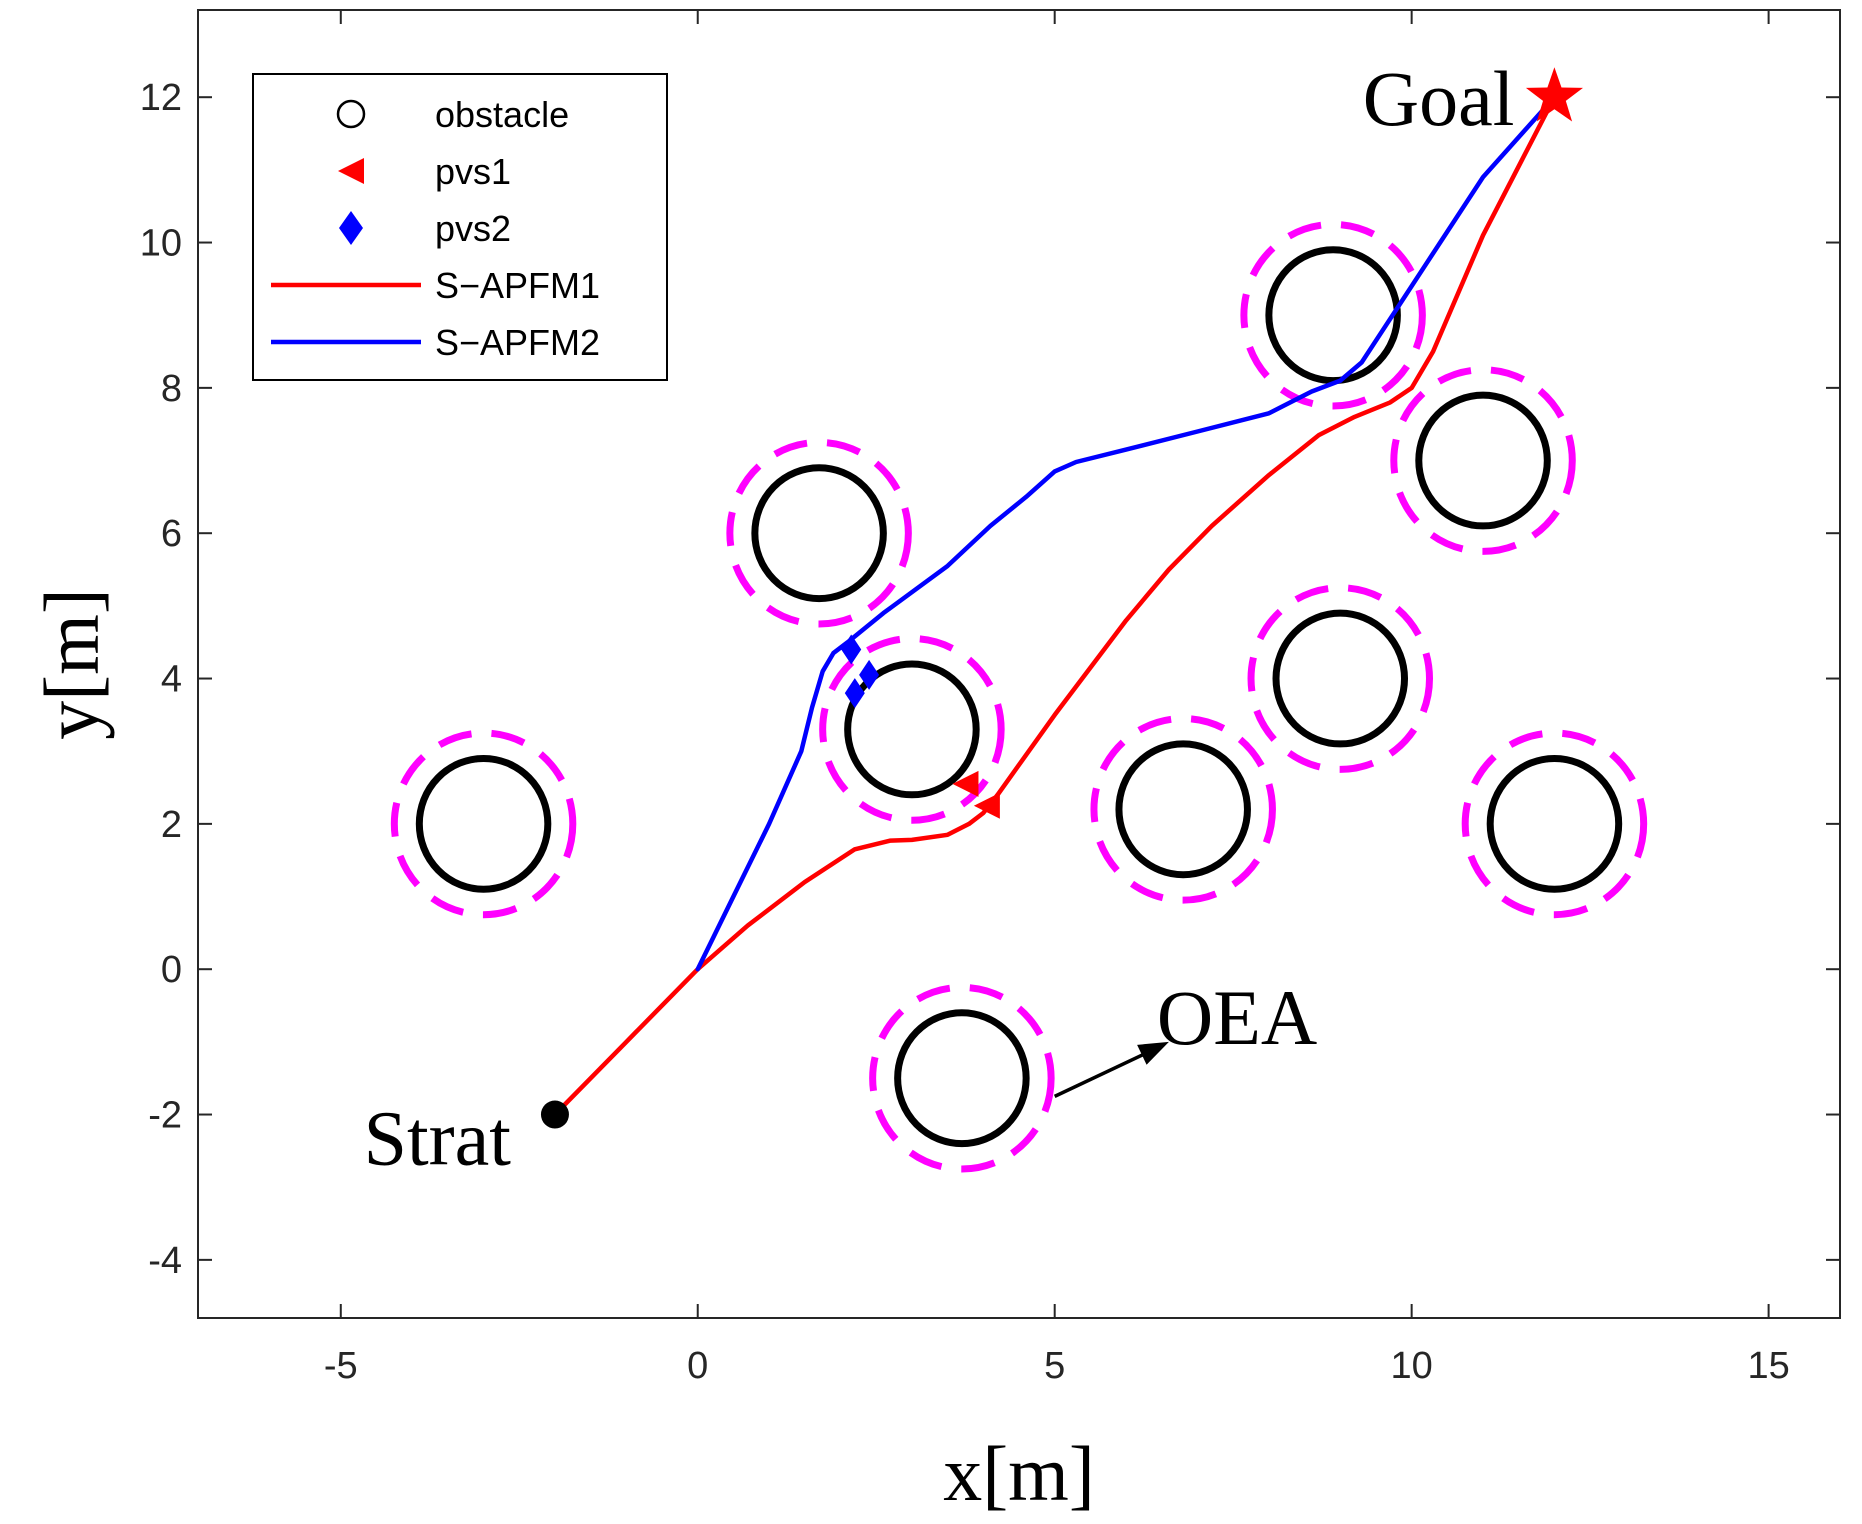 The height and width of the screenshot is (1524, 1862). I want to click on y-tick-label: 0, so click(171, 970).